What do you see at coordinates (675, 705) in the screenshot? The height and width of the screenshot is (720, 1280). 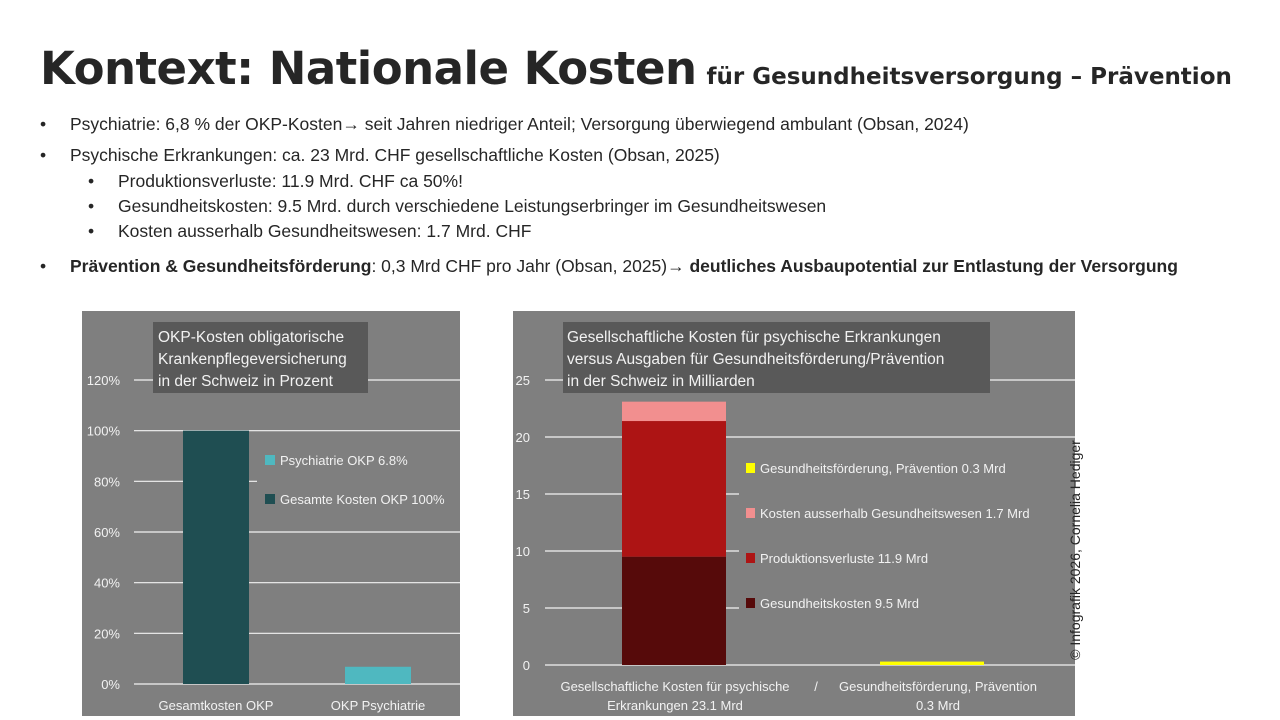 I see `x-tick-label: Erkrankungen 23.1 Mrd` at bounding box center [675, 705].